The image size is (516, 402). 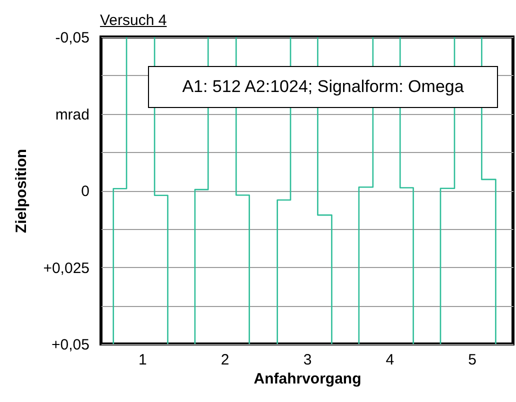 I want to click on x-axis-title: Anfahrvorgang, so click(x=308, y=379).